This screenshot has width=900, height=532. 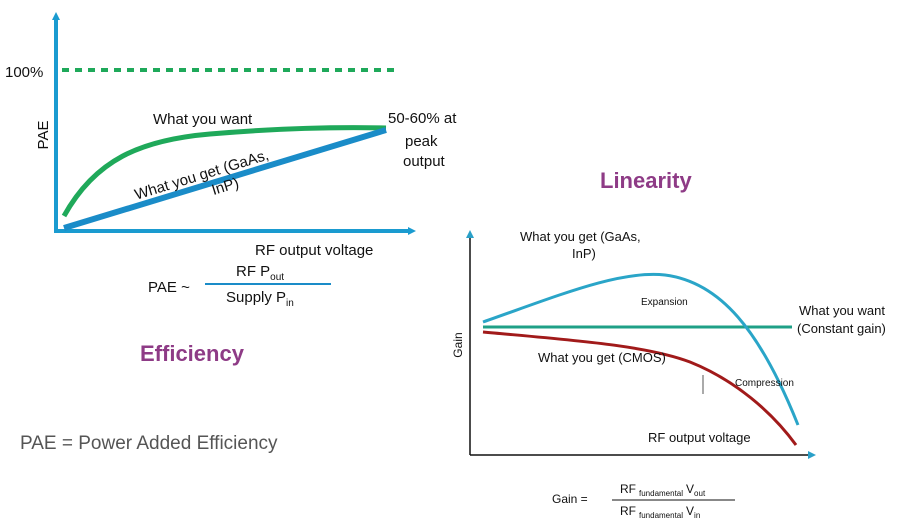 I want to click on gaas-label: InP), so click(x=584, y=253).